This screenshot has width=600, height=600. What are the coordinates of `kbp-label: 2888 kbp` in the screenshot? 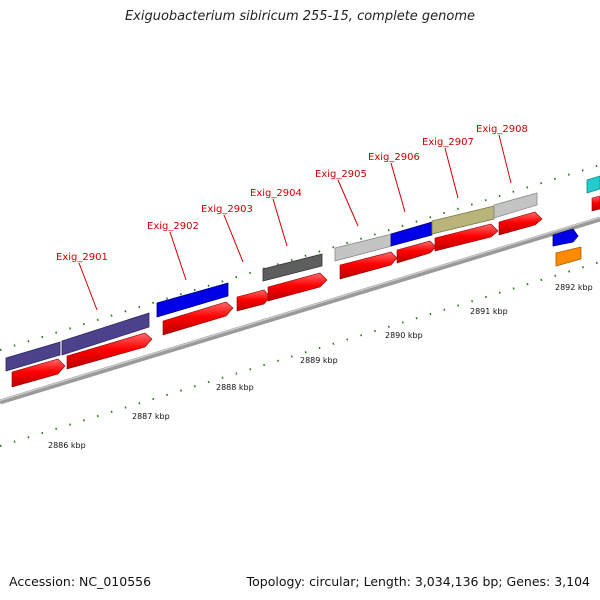 It's located at (235, 387).